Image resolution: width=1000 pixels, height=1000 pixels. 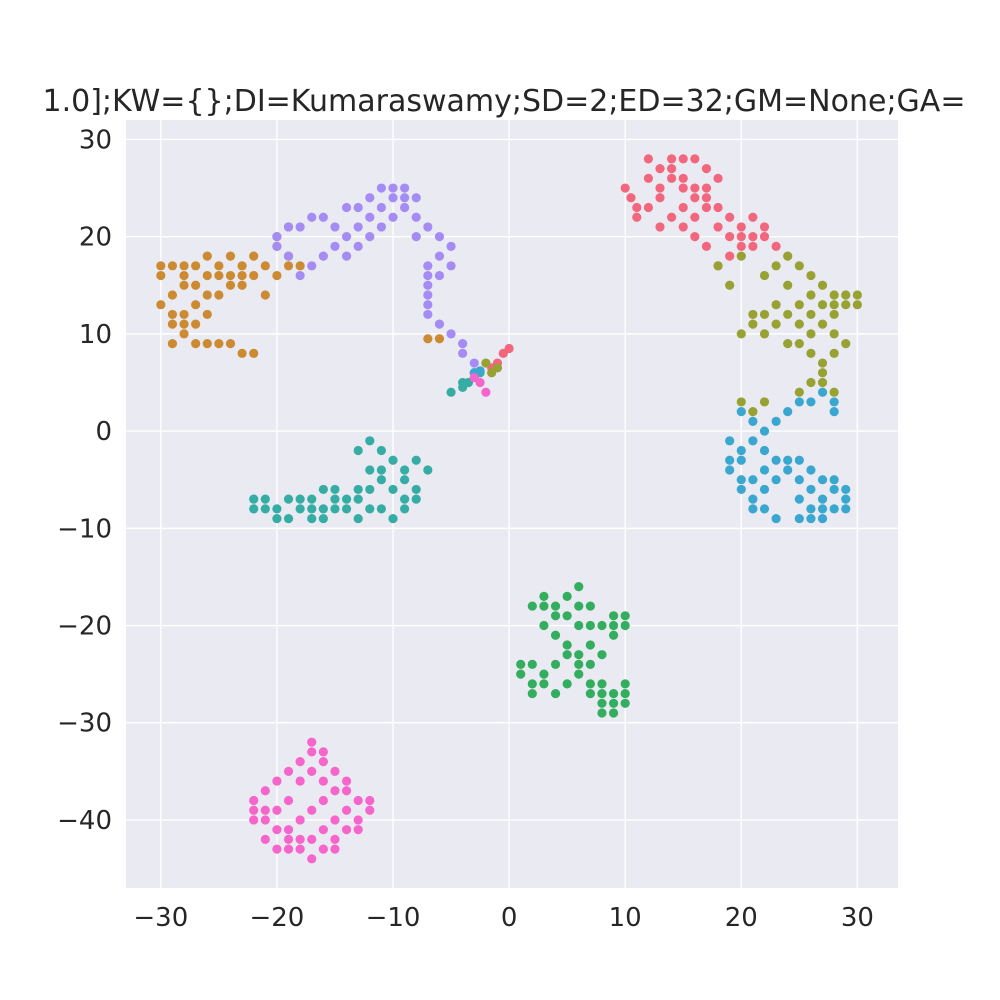 I want to click on y-tick-label: 10, so click(x=95, y=335).